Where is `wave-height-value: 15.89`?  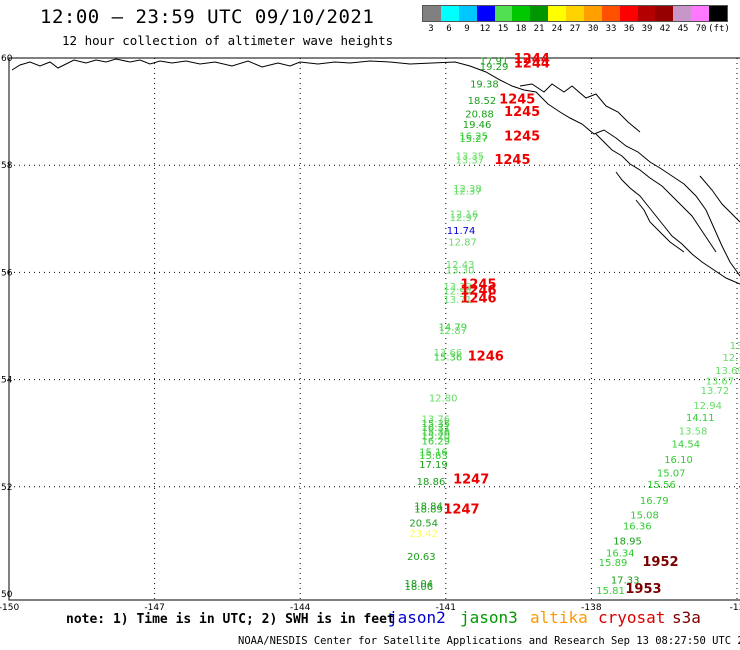 wave-height-value: 15.89 is located at coordinates (613, 563).